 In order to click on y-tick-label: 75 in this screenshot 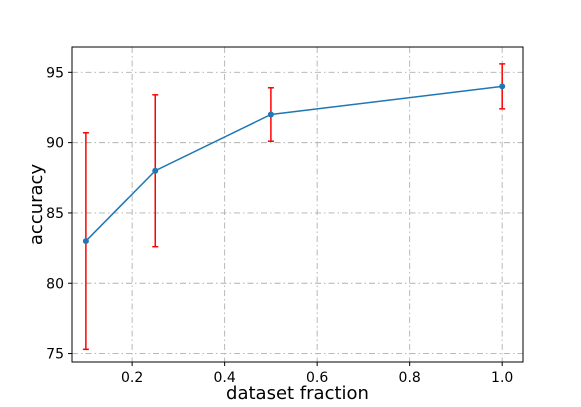, I will do `click(55, 355)`.